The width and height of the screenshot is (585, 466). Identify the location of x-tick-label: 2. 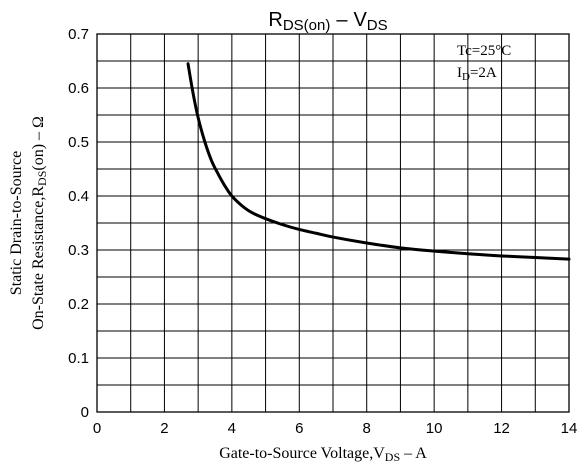
(164, 428).